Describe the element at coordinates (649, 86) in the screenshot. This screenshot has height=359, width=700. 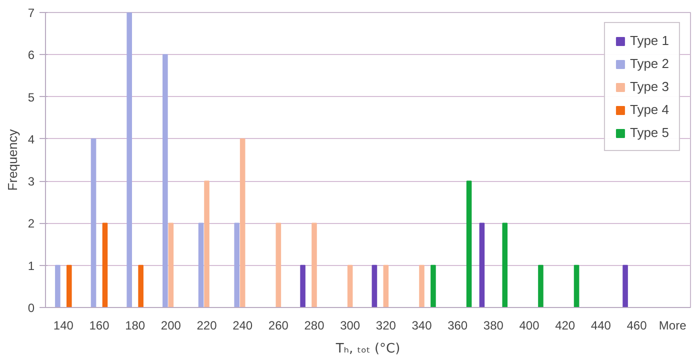
I see `legend-label: Type 3` at that location.